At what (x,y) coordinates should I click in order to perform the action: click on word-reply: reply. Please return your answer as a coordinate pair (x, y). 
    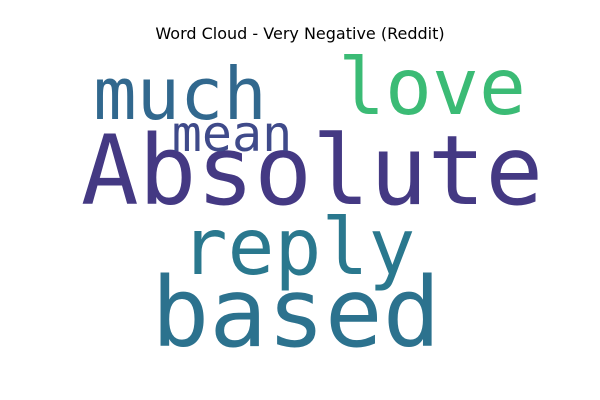
    Looking at the image, I should click on (298, 248).